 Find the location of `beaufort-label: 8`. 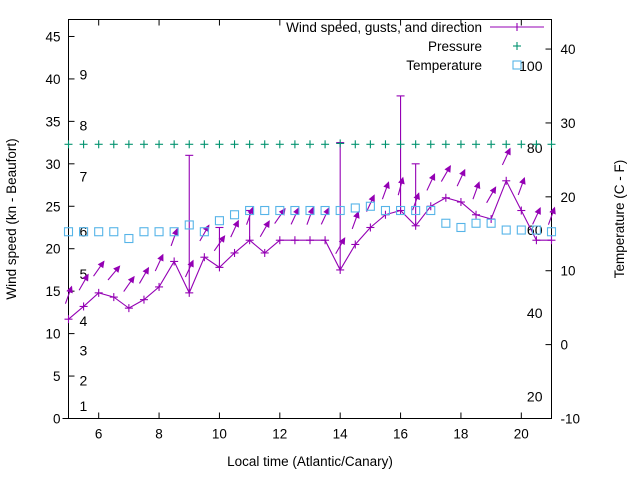

beaufort-label: 8 is located at coordinates (84, 126).